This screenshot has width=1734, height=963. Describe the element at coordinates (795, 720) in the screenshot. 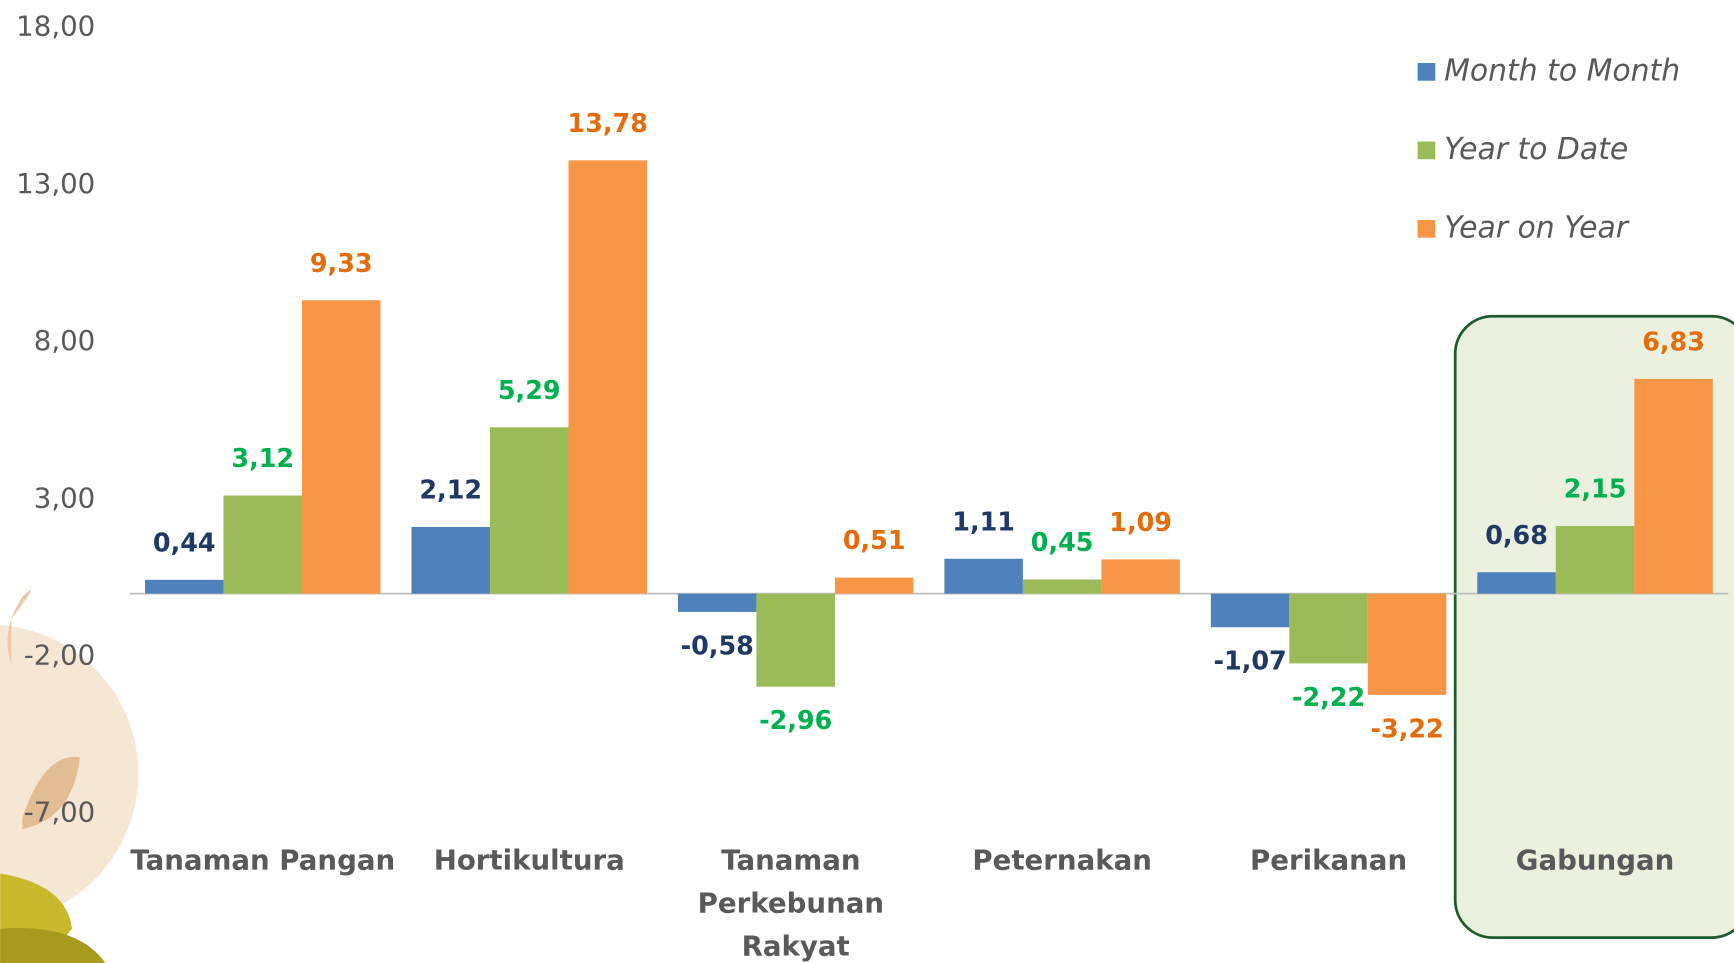

I see `value-label: -2,96` at that location.